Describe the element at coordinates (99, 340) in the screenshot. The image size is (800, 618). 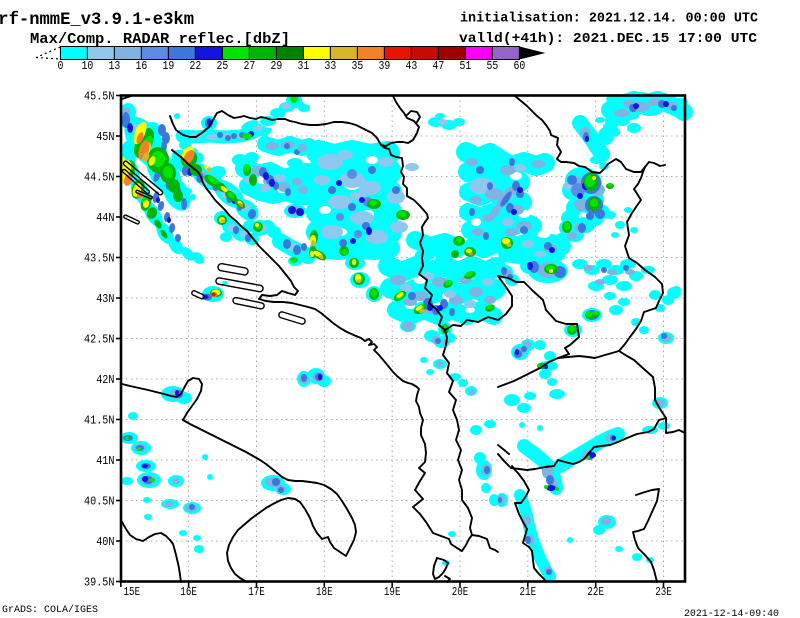
I see `svg-text: 42.5N` at that location.